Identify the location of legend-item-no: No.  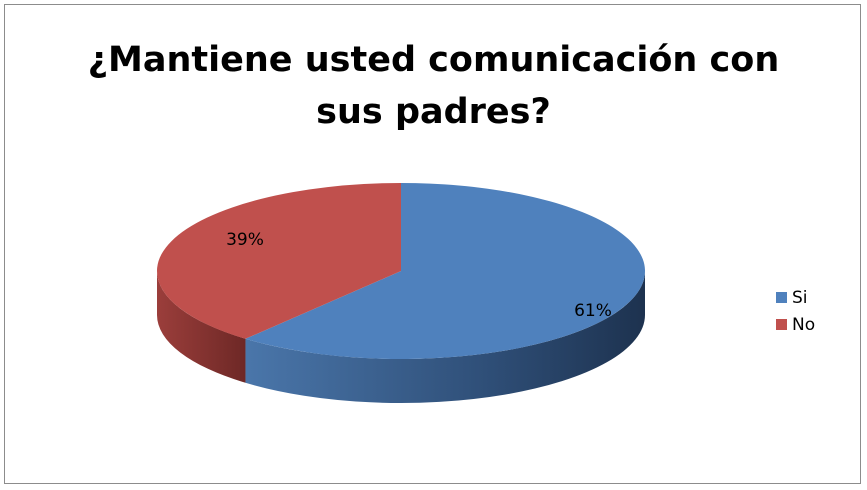
(795, 324).